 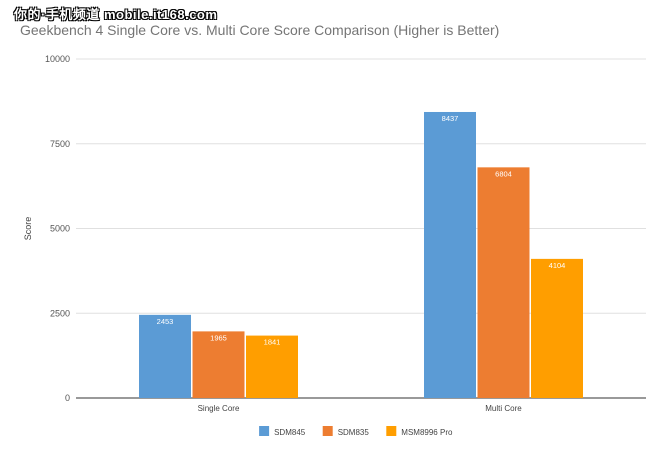 What do you see at coordinates (28, 229) in the screenshot?
I see `y-axis-label: Score` at bounding box center [28, 229].